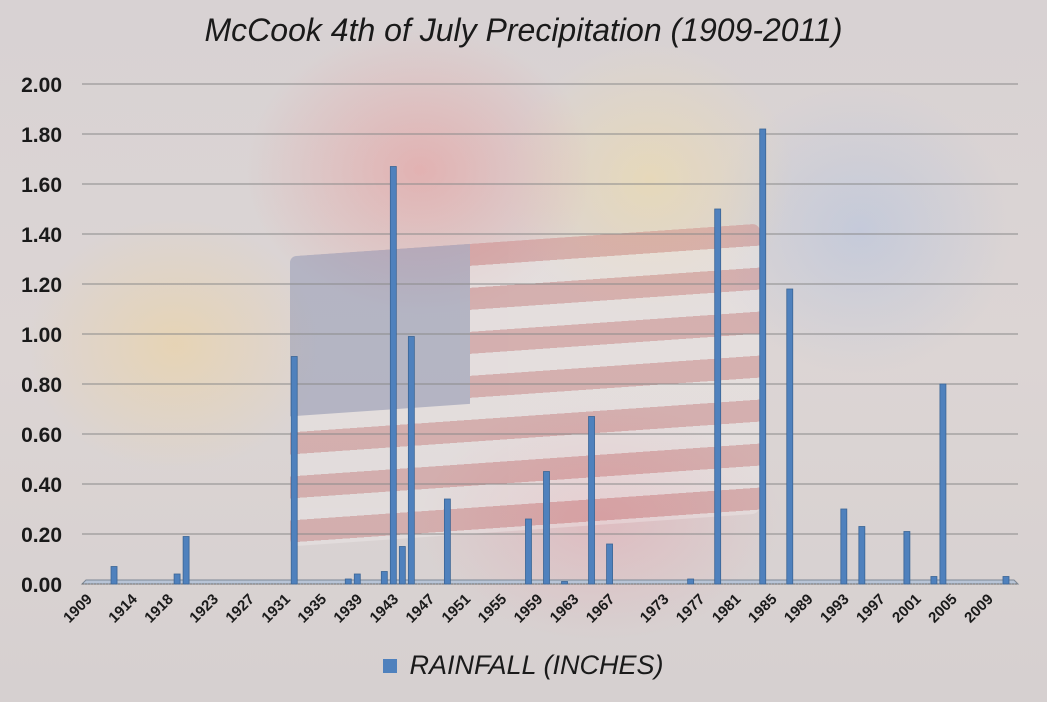 The image size is (1047, 702). I want to click on y-tick-label: 0.60, so click(41, 435).